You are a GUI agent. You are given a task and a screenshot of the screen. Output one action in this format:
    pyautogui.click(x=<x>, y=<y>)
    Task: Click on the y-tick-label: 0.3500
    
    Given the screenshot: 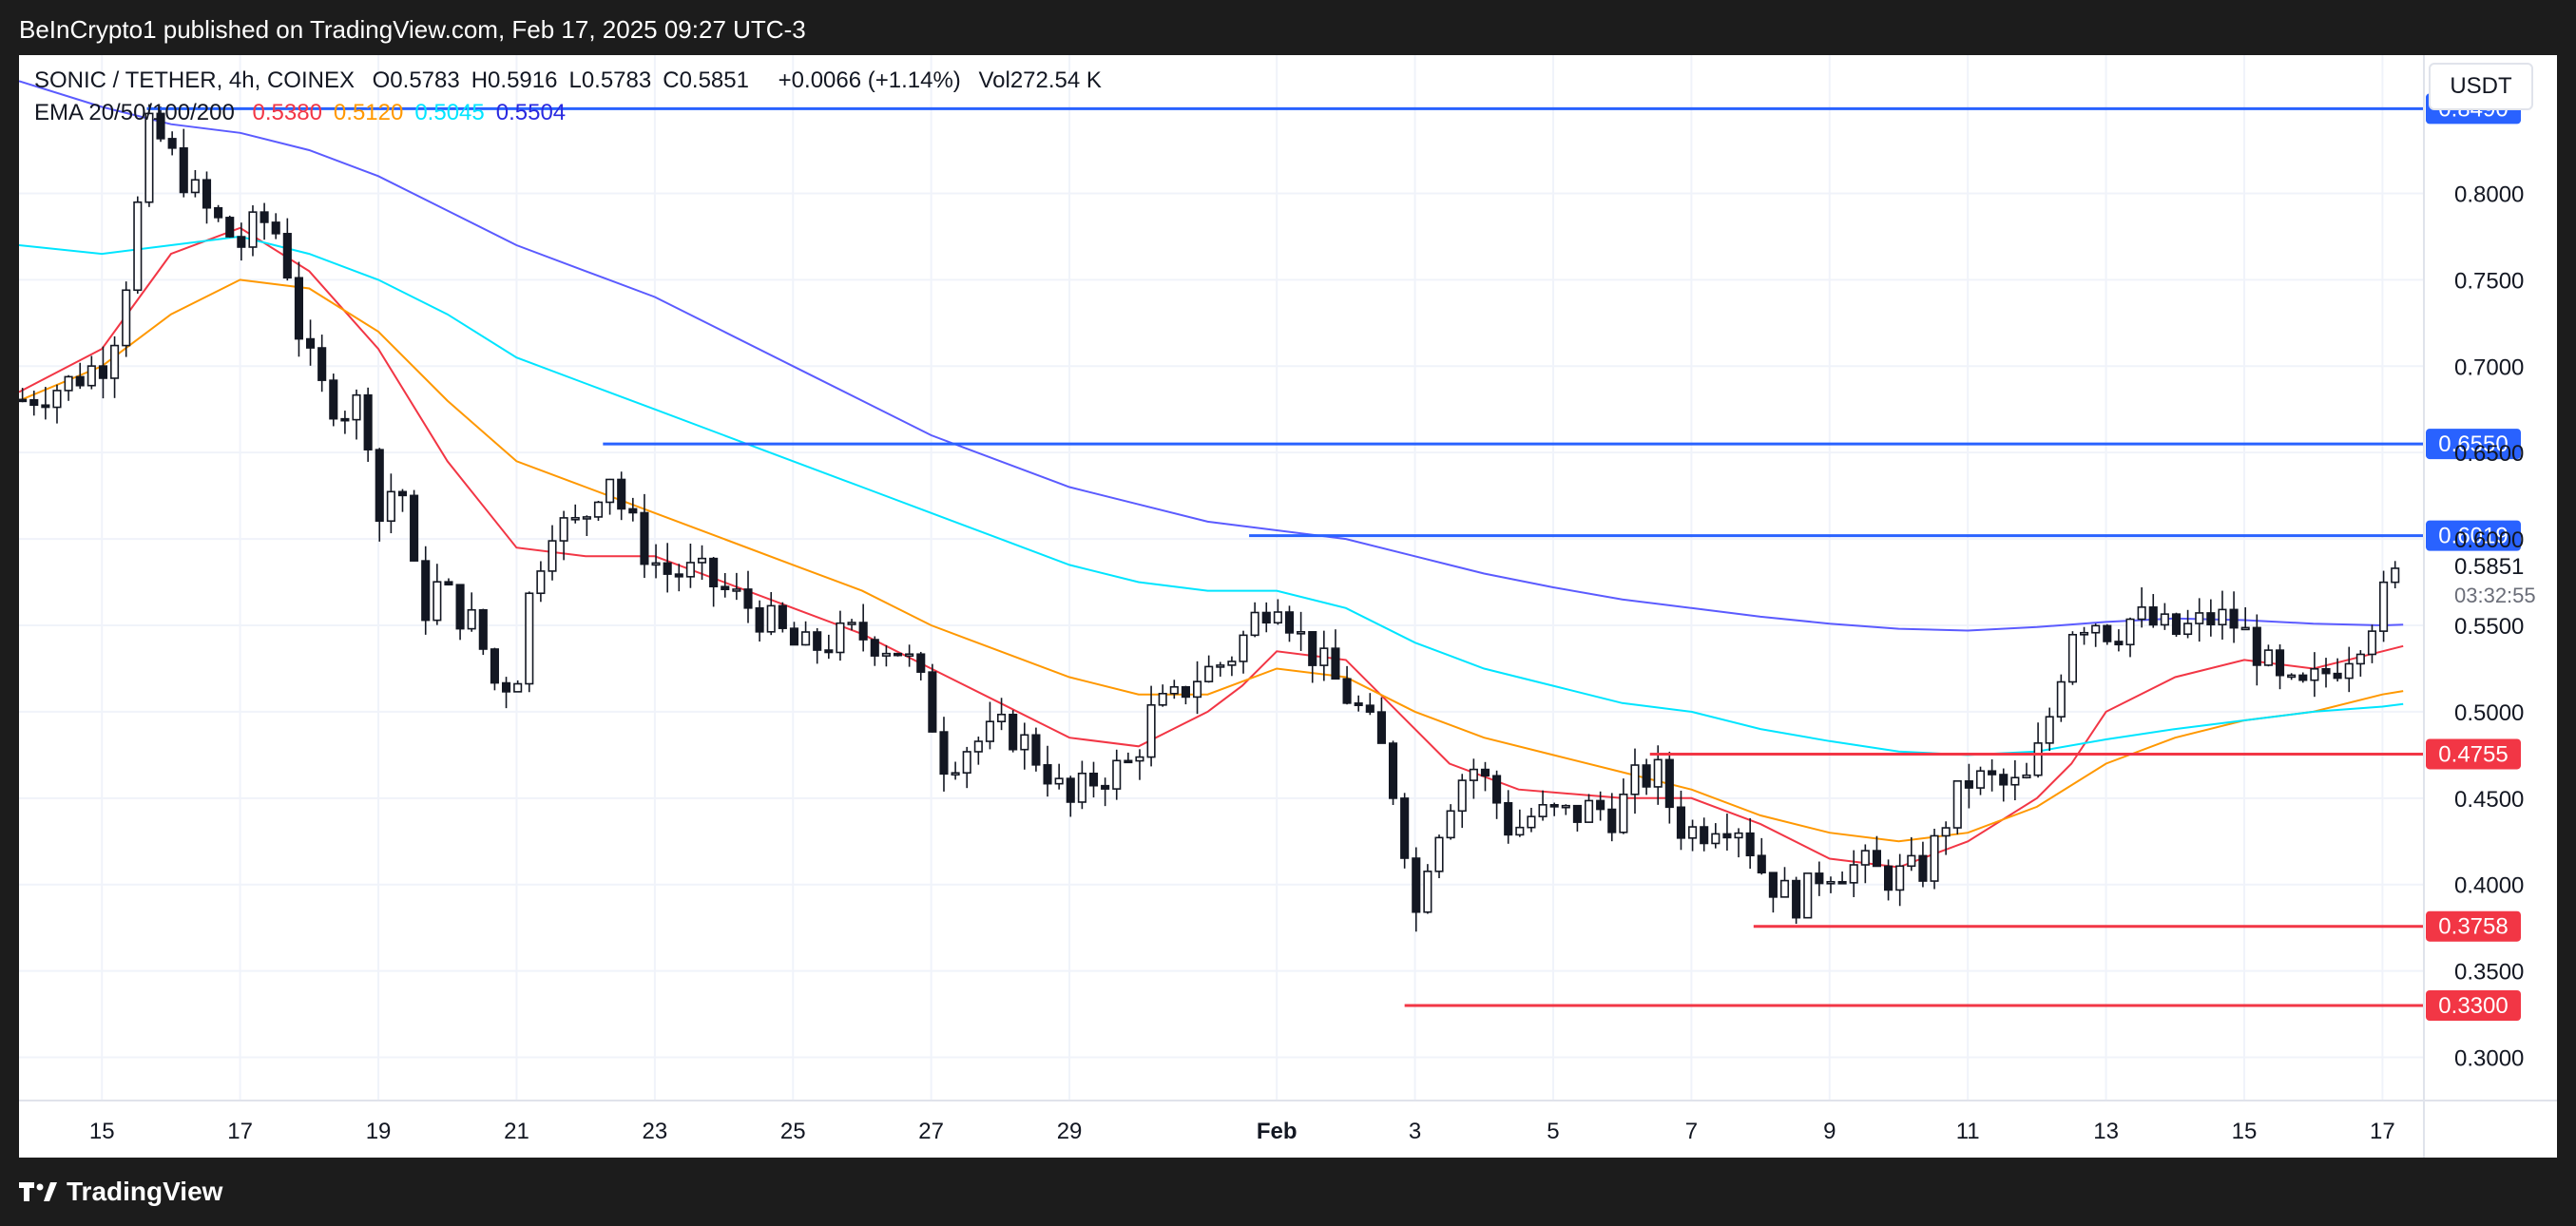 What is the action you would take?
    pyautogui.click(x=2489, y=973)
    